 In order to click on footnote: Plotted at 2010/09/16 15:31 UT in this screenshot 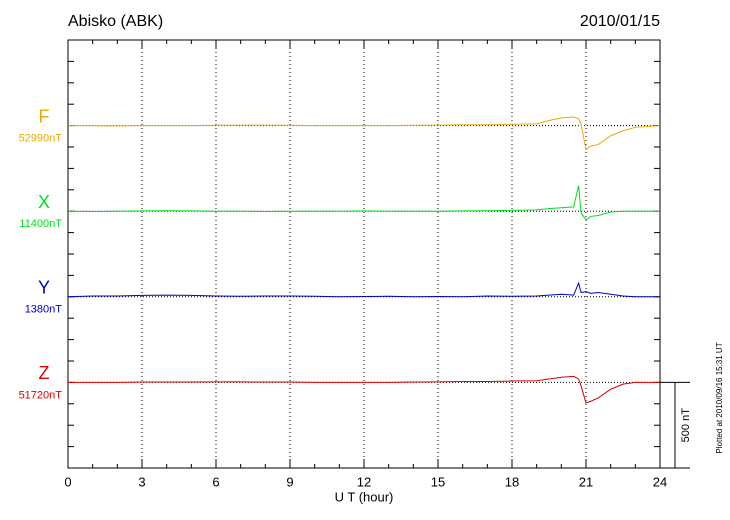, I will do `click(719, 397)`.